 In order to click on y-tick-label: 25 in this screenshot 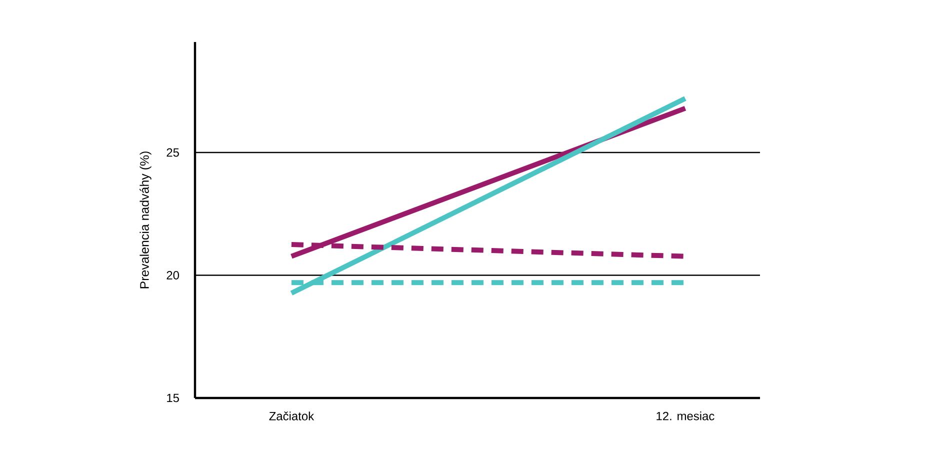, I will do `click(172, 152)`.